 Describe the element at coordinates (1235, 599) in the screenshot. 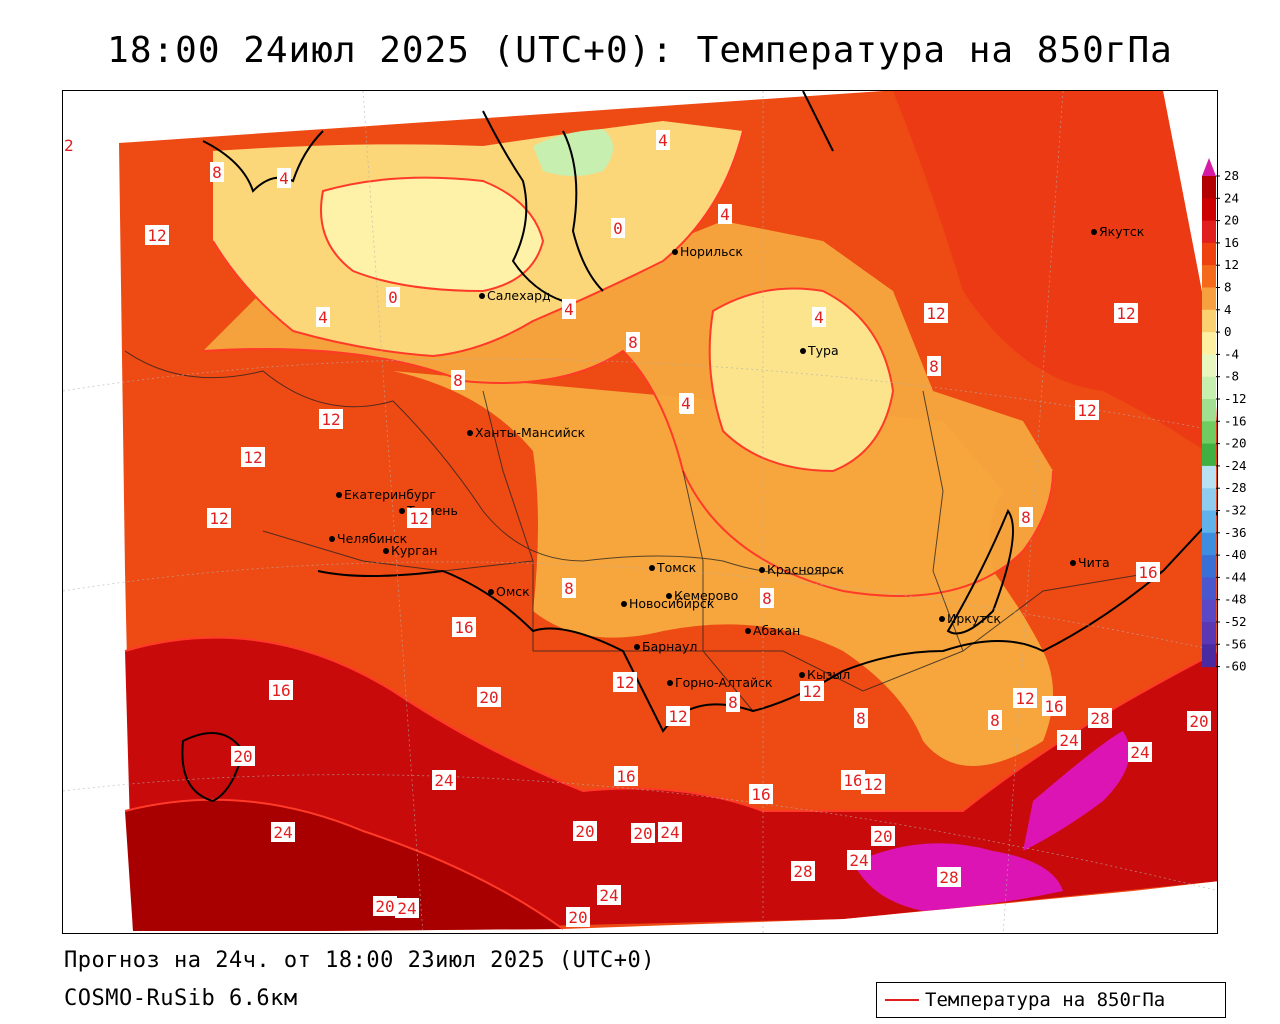

I see `colorbar-tick-label: -48` at that location.